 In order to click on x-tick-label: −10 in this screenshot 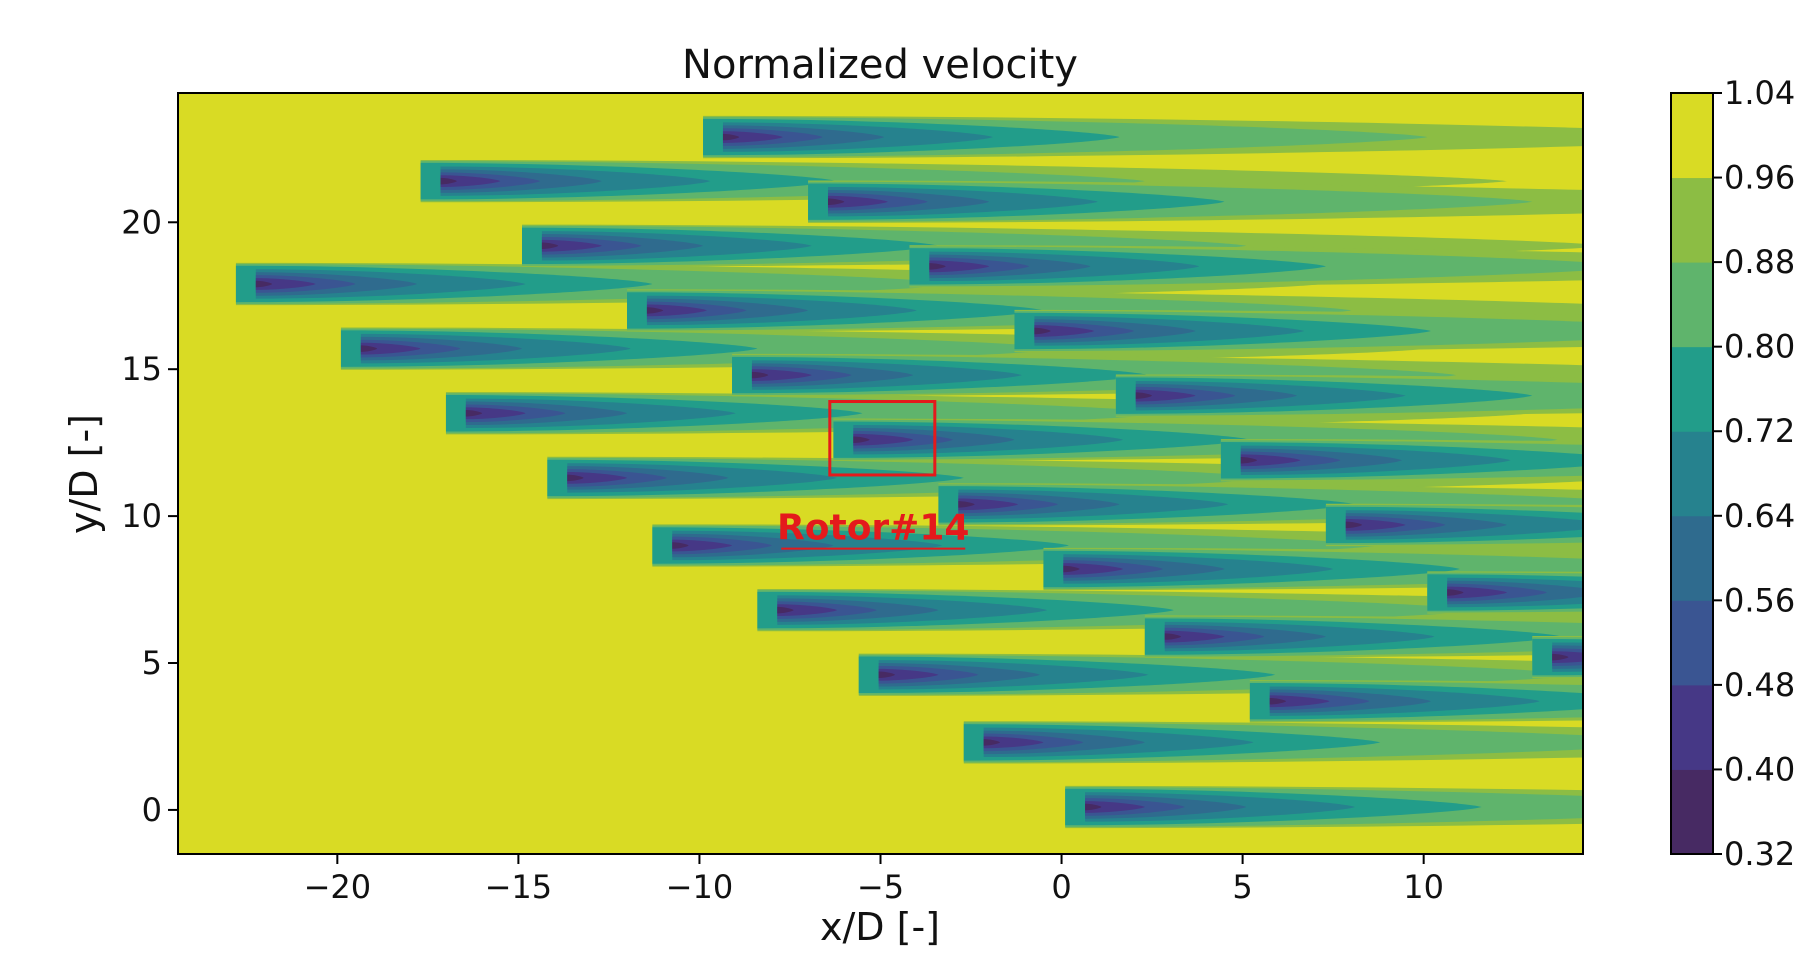, I will do `click(700, 887)`.